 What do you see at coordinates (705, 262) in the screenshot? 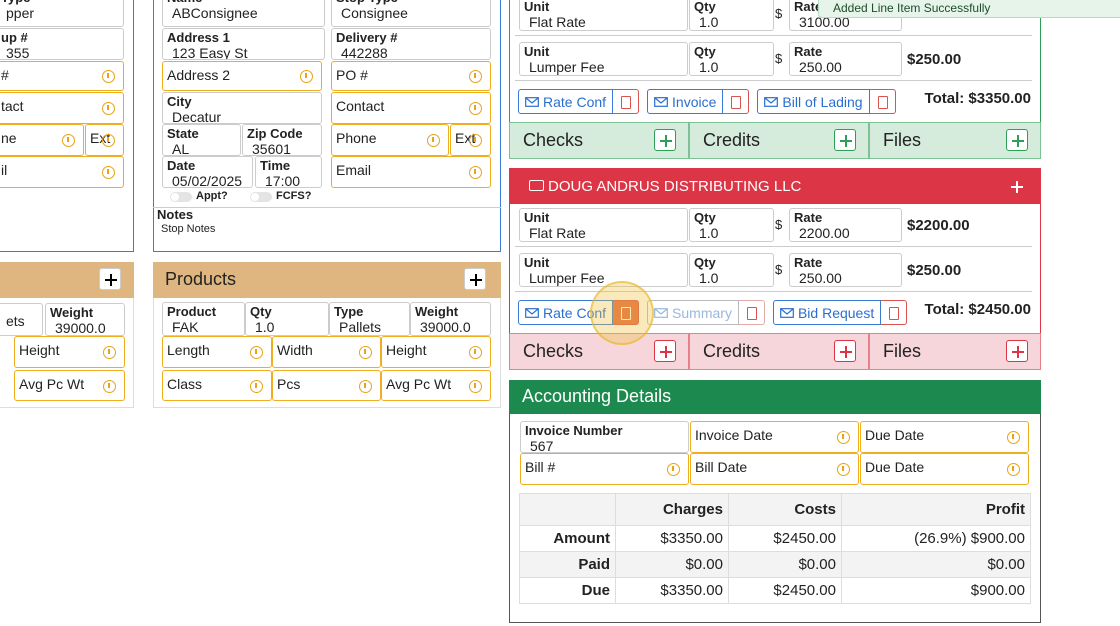
I see `field-label: Qty` at bounding box center [705, 262].